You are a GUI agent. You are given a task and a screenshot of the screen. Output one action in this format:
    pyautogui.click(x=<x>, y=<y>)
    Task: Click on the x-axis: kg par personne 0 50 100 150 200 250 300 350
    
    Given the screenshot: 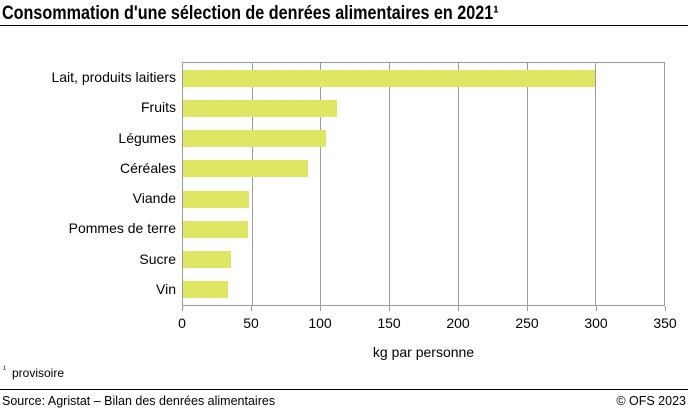 What is the action you would take?
    pyautogui.click(x=427, y=336)
    